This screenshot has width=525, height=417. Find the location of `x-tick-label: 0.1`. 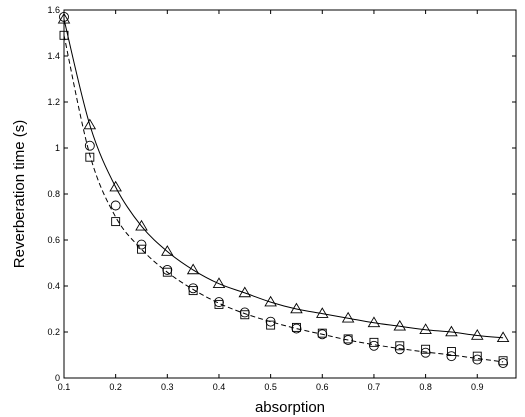

x-tick-label: 0.1 is located at coordinates (64, 387).